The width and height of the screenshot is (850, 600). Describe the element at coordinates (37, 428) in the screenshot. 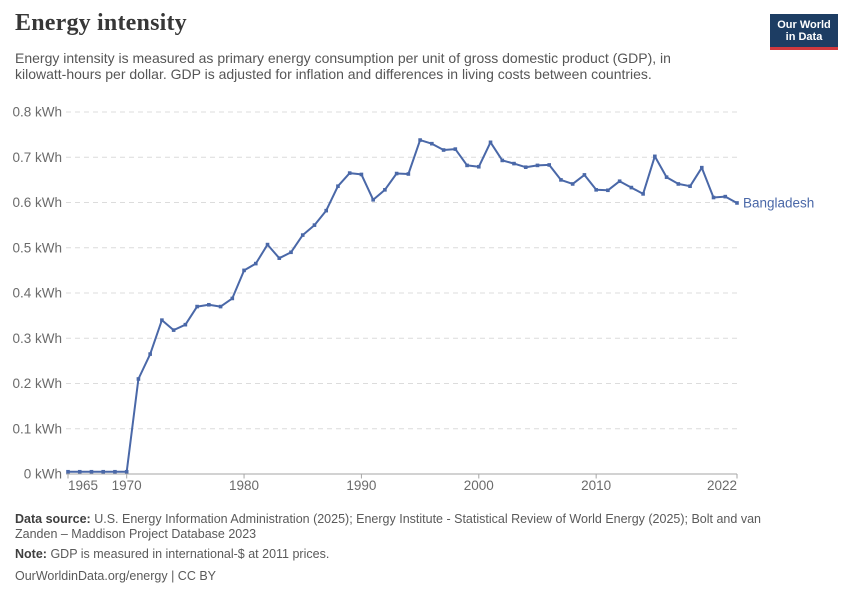

I see `y-tick-label: 0.1 kWh` at that location.